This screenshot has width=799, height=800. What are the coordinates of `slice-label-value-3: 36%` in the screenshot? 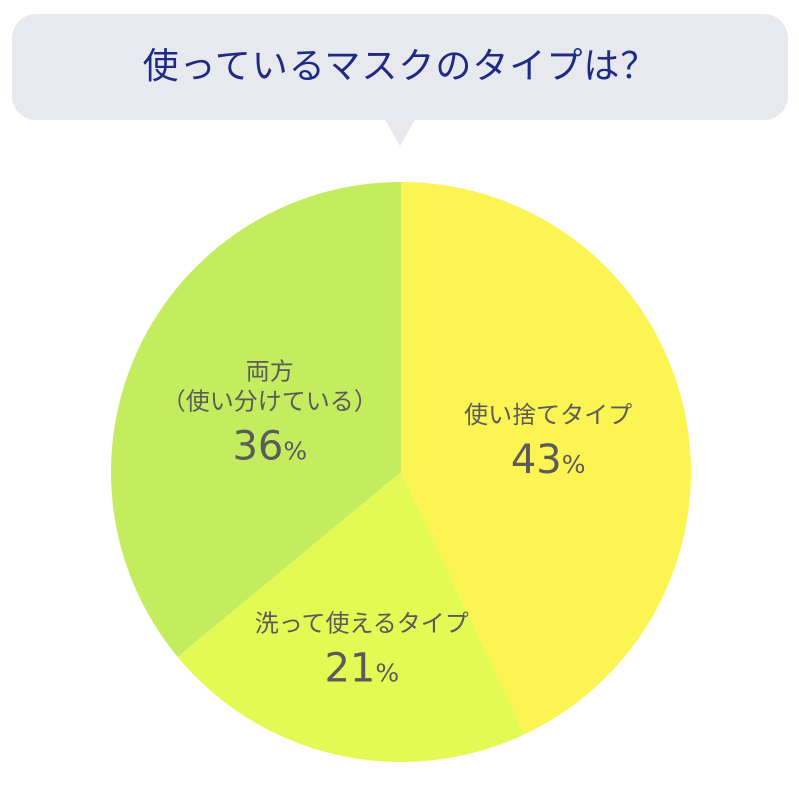 It's located at (269, 446).